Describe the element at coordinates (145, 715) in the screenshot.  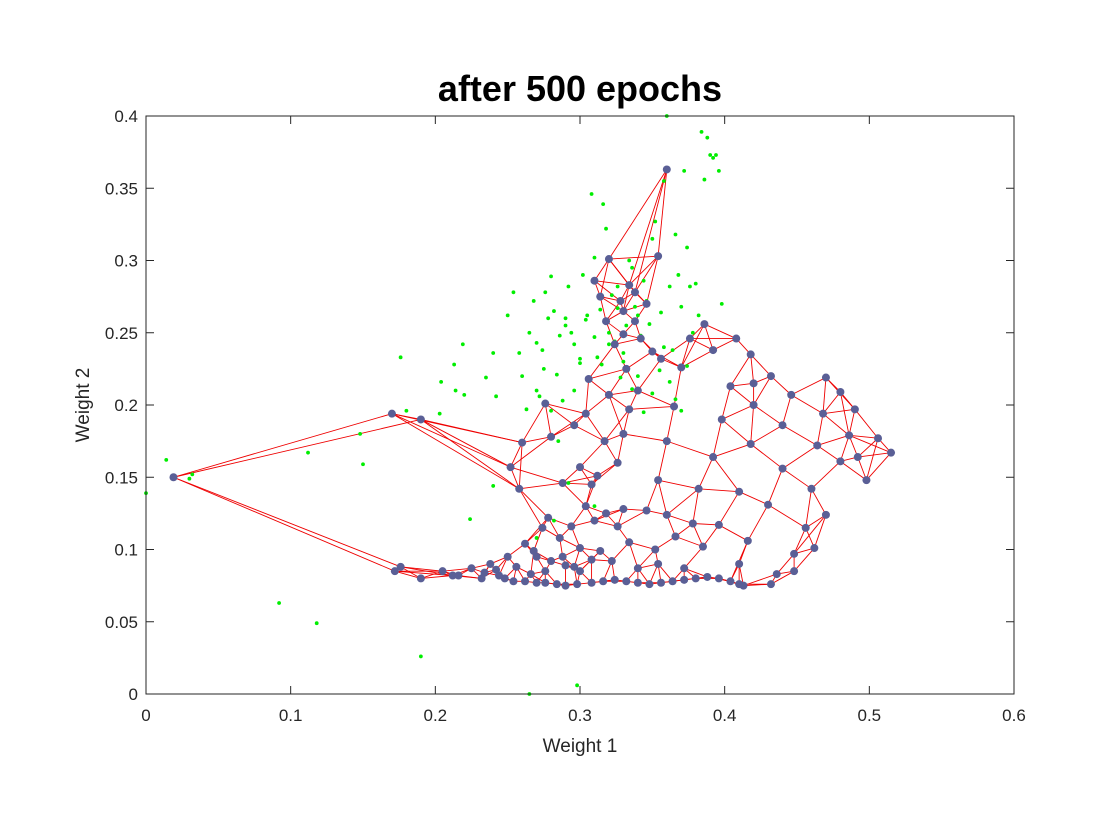
I see `x-tick-label: 0` at that location.